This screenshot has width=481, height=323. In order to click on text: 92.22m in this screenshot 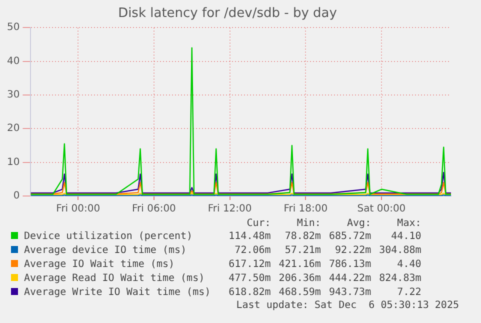, I will do `click(353, 251)`.